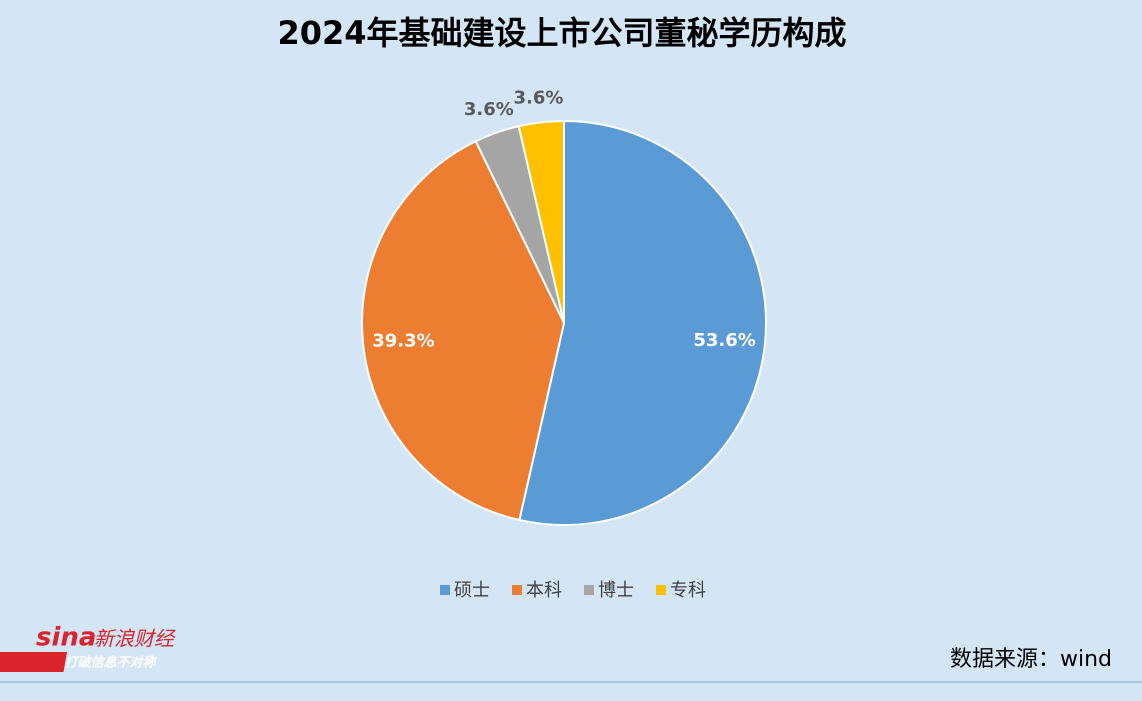 This screenshot has width=1142, height=701. Describe the element at coordinates (472, 590) in the screenshot. I see `legend-label: 硕士` at that location.